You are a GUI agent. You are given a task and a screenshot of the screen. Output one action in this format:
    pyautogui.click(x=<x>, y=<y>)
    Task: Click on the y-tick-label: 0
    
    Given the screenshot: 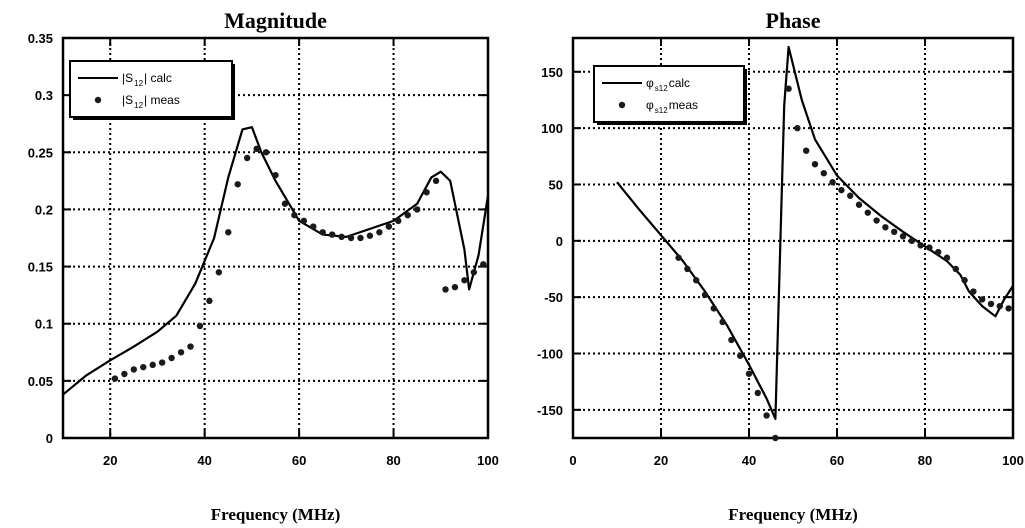 What is the action you would take?
    pyautogui.click(x=49, y=438)
    